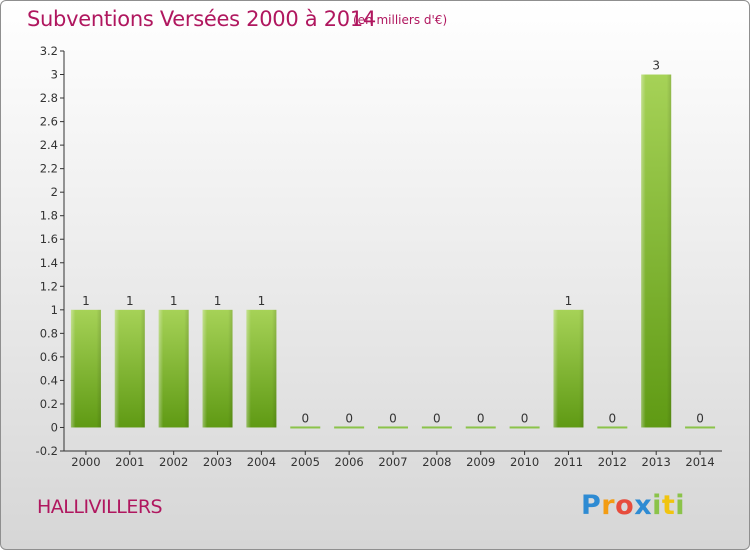 The height and width of the screenshot is (550, 750). I want to click on y-tick-label: 1.6, so click(49, 239).